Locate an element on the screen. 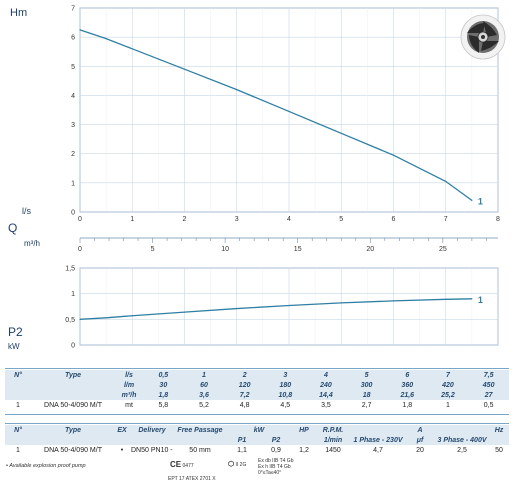  y-tick-label: 1 is located at coordinates (73, 183).